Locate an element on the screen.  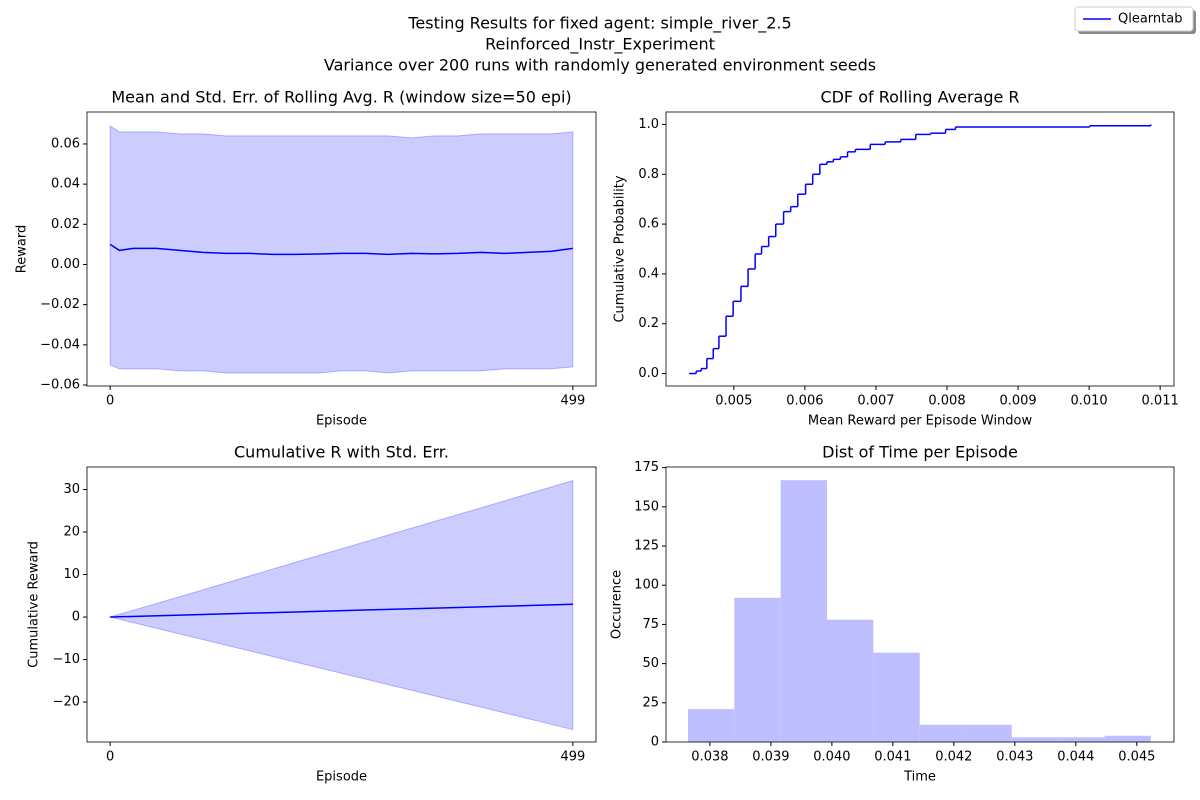
legend-label: Qlearntab is located at coordinates (1150, 19).